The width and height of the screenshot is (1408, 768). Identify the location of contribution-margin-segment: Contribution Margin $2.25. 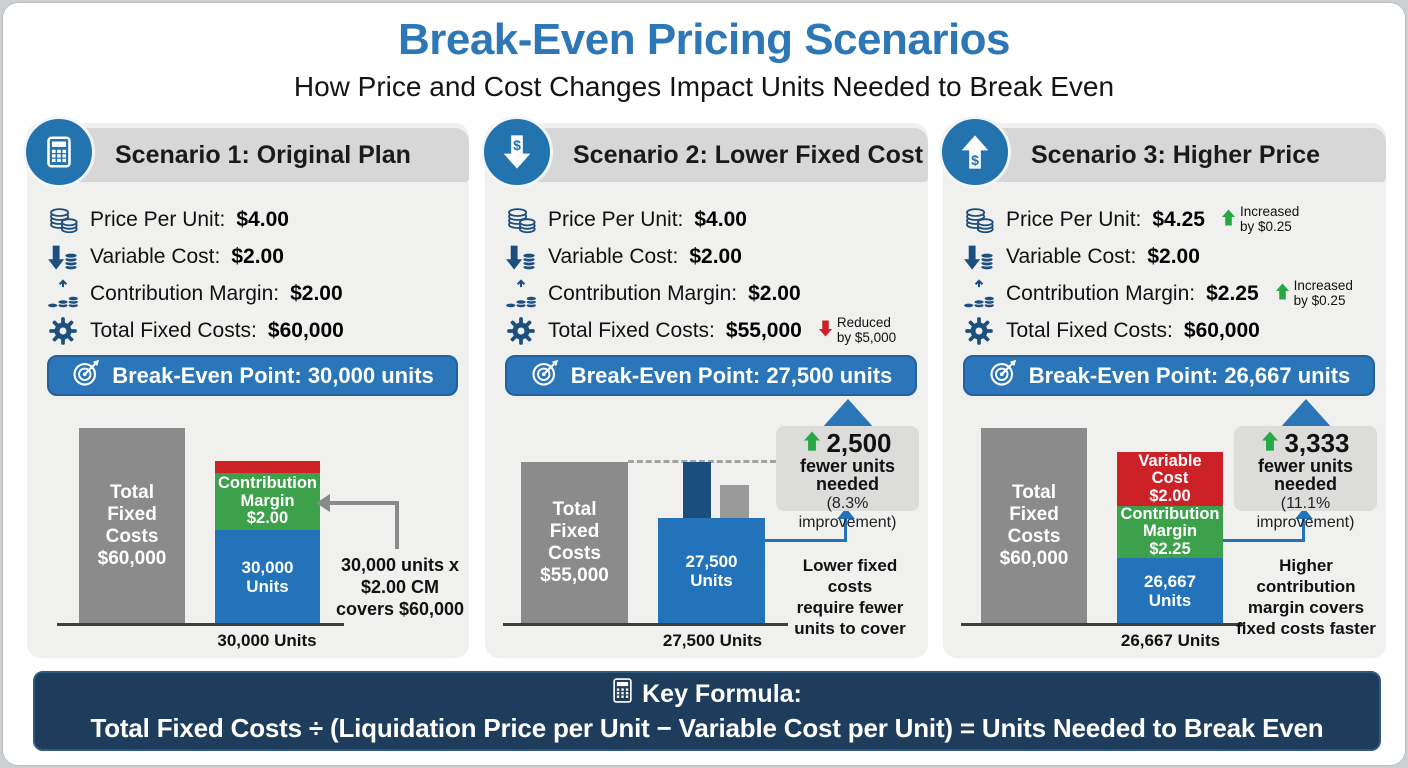
(1170, 531).